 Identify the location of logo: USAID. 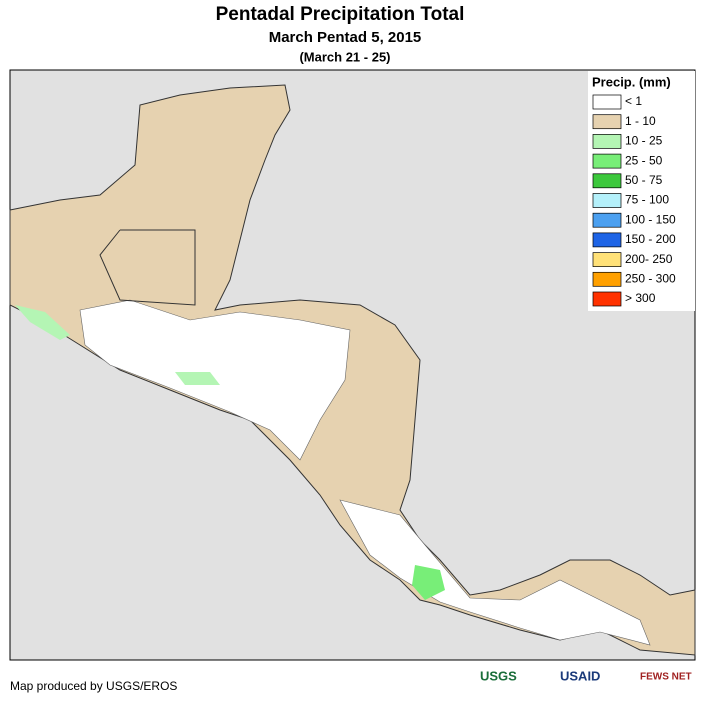
(580, 675).